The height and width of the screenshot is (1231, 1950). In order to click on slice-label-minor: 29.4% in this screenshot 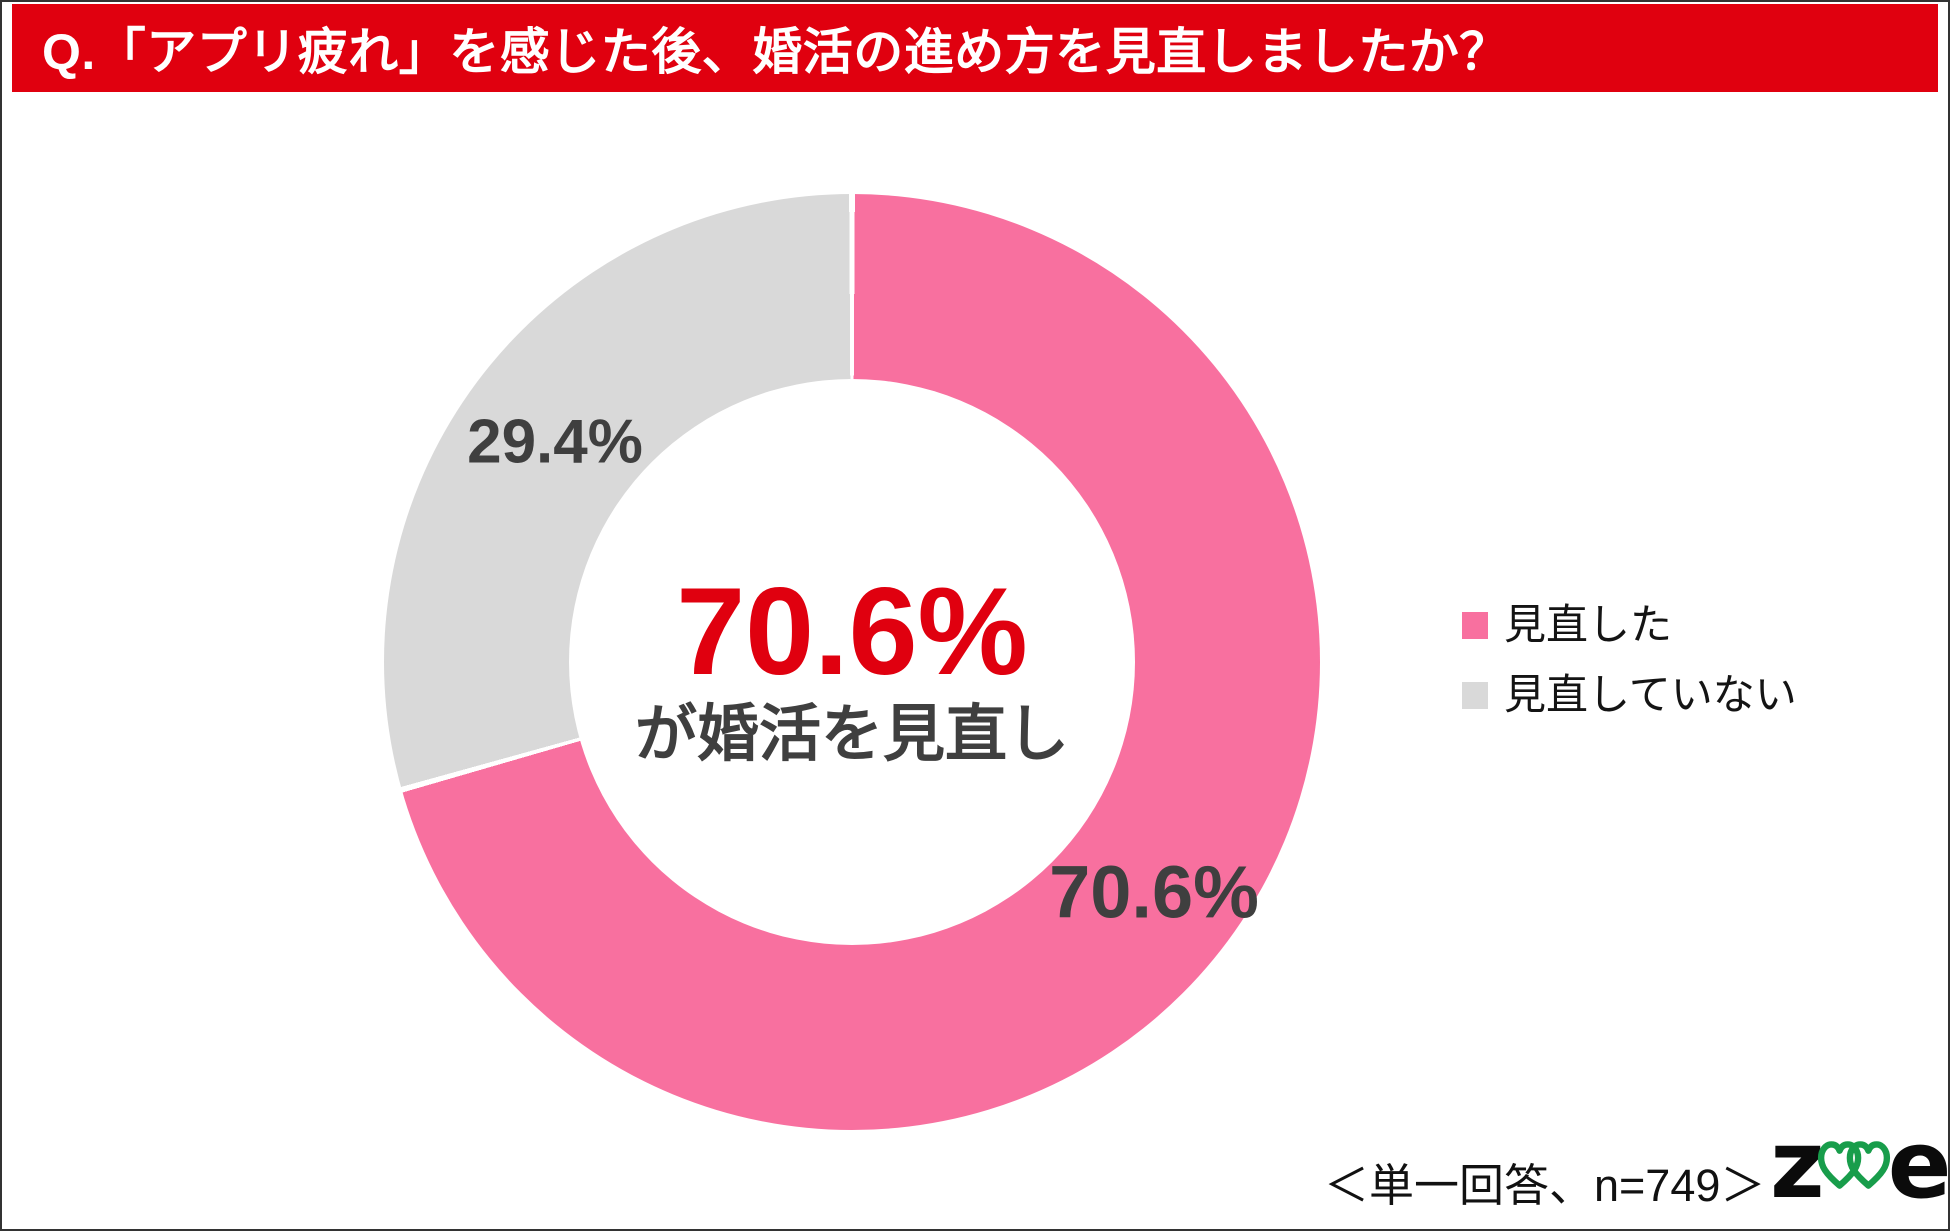, I will do `click(555, 442)`.